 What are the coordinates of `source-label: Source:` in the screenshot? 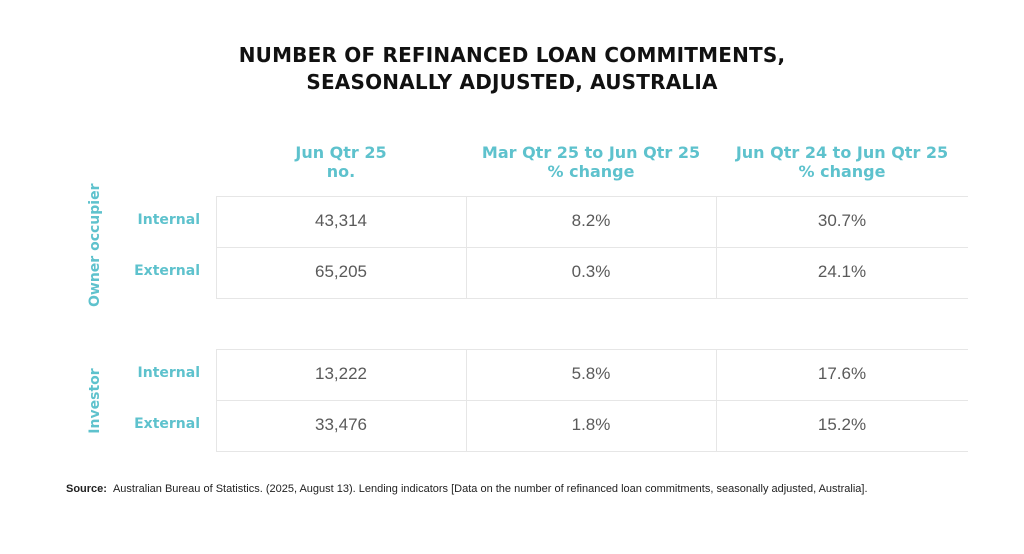 It's located at (86, 489).